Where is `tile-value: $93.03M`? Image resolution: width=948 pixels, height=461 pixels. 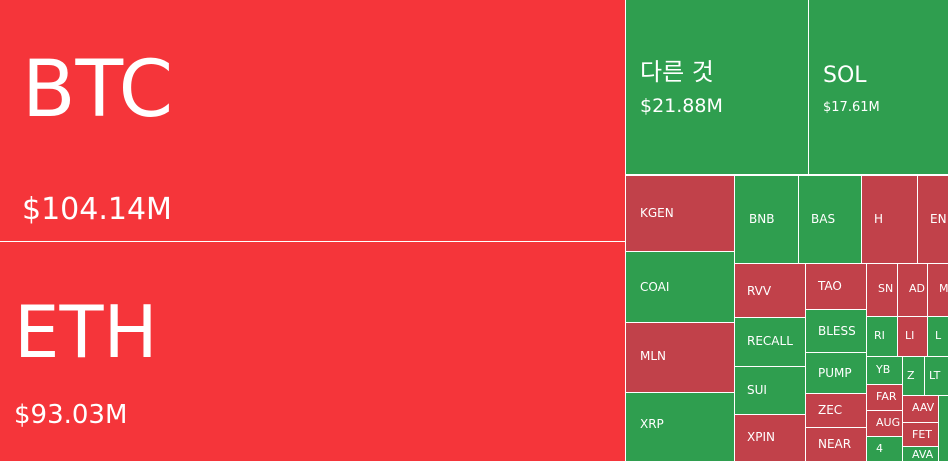
tile-value: $93.03M is located at coordinates (71, 415).